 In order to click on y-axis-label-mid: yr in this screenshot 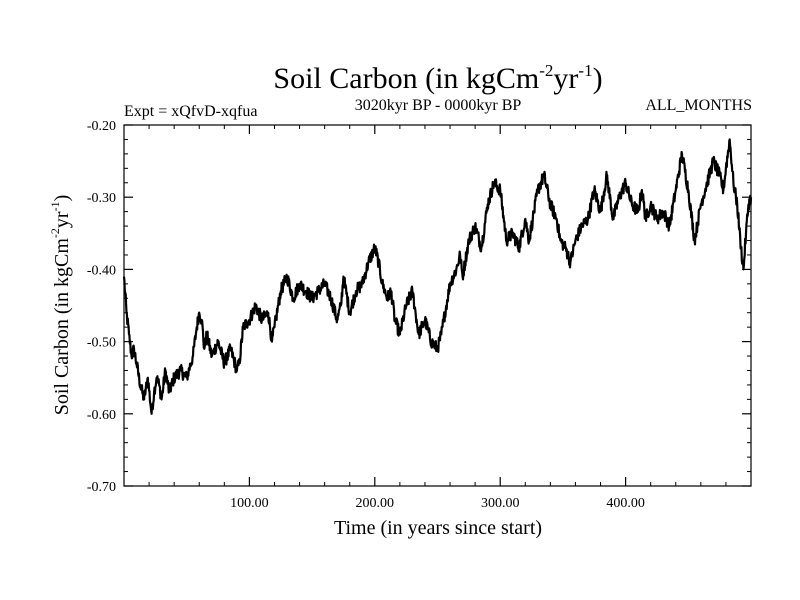, I will do `click(62, 219)`.